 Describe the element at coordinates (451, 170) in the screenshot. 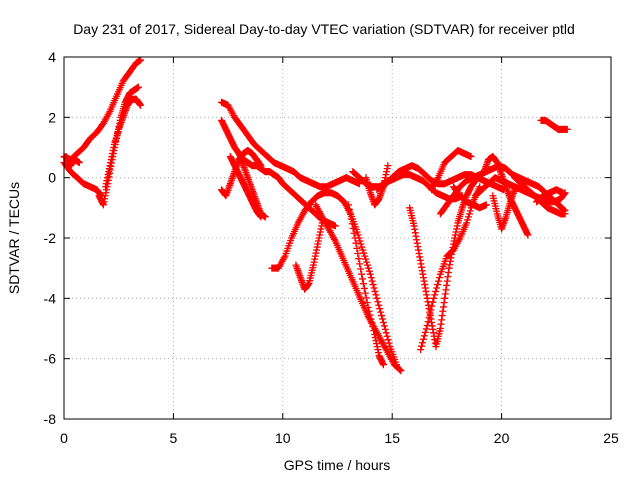

I see `series-arc20` at that location.